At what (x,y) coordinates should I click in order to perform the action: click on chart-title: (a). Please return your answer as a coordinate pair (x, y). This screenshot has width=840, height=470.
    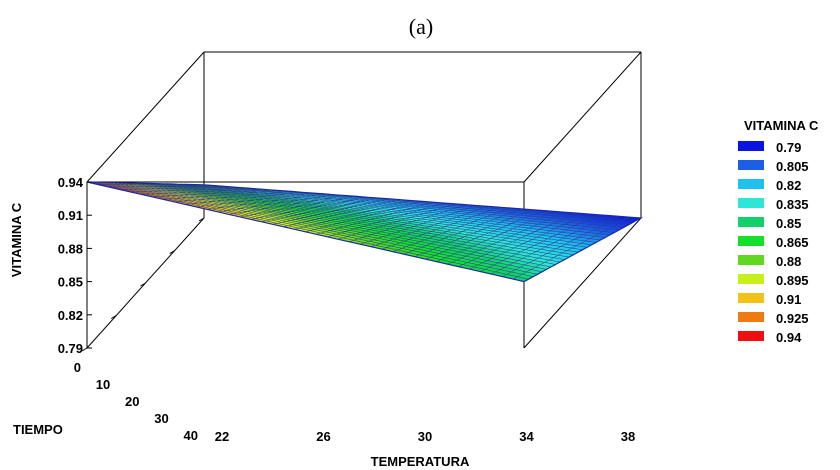
    Looking at the image, I should click on (421, 26).